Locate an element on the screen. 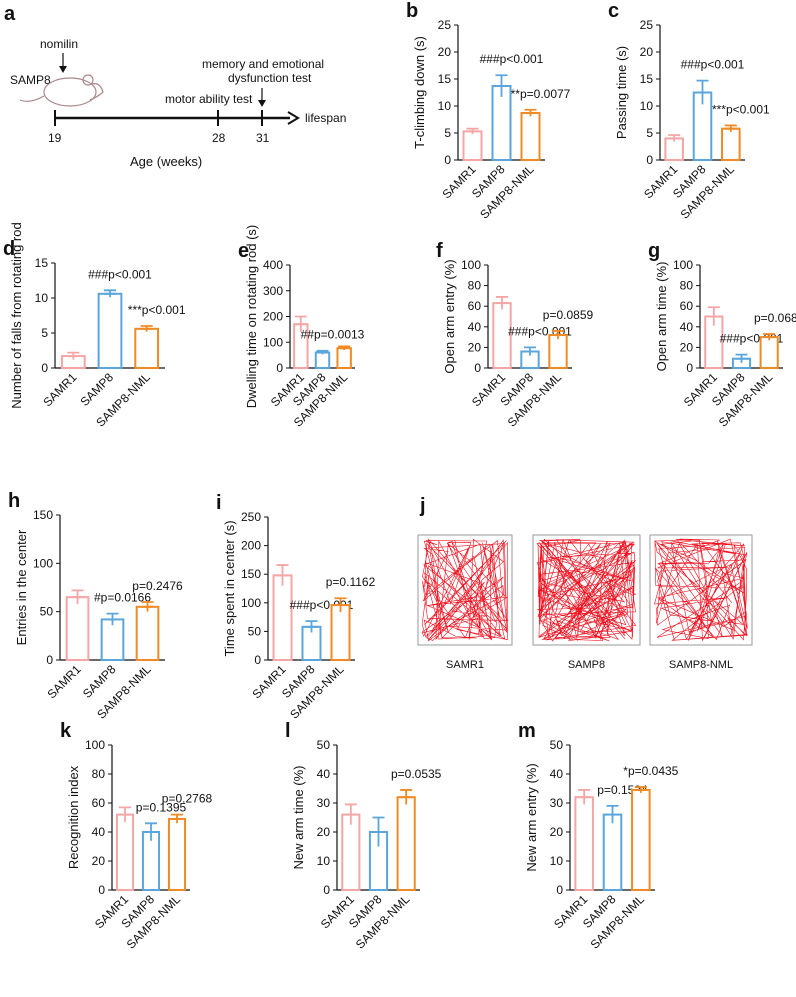  panel-label: k is located at coordinates (66, 731).